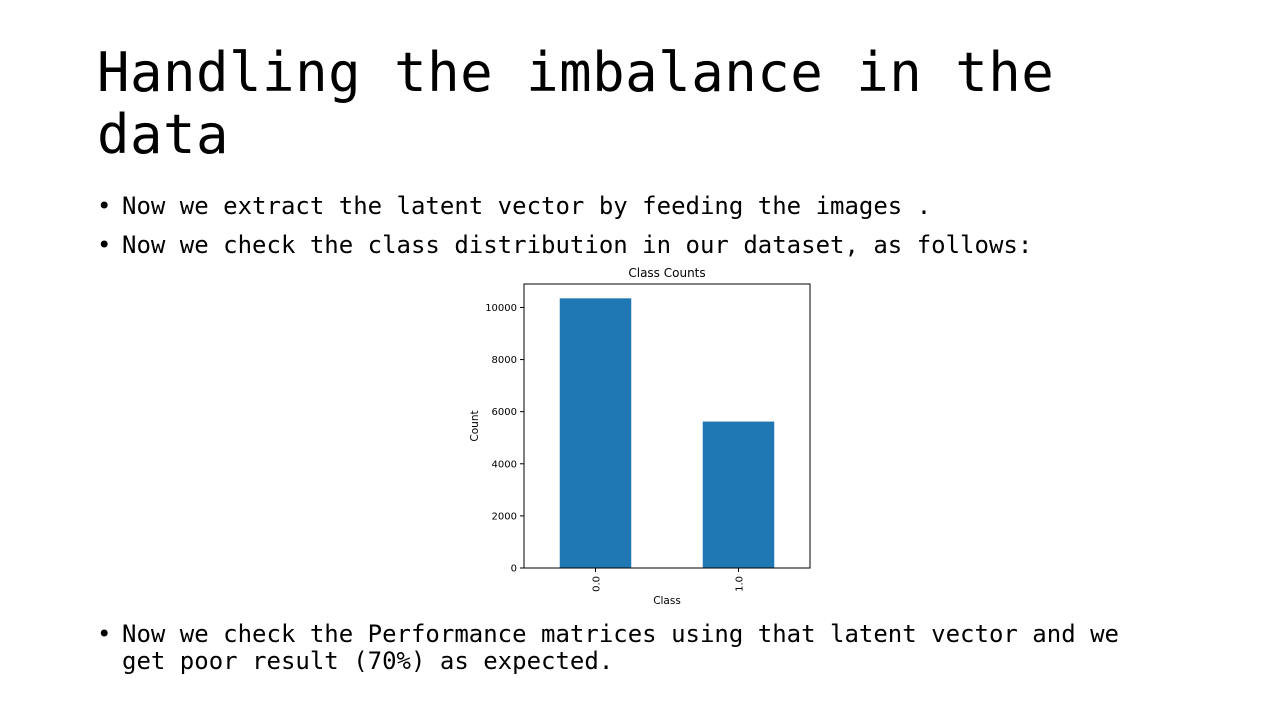  I want to click on y-tick-label: 6000, so click(504, 412).